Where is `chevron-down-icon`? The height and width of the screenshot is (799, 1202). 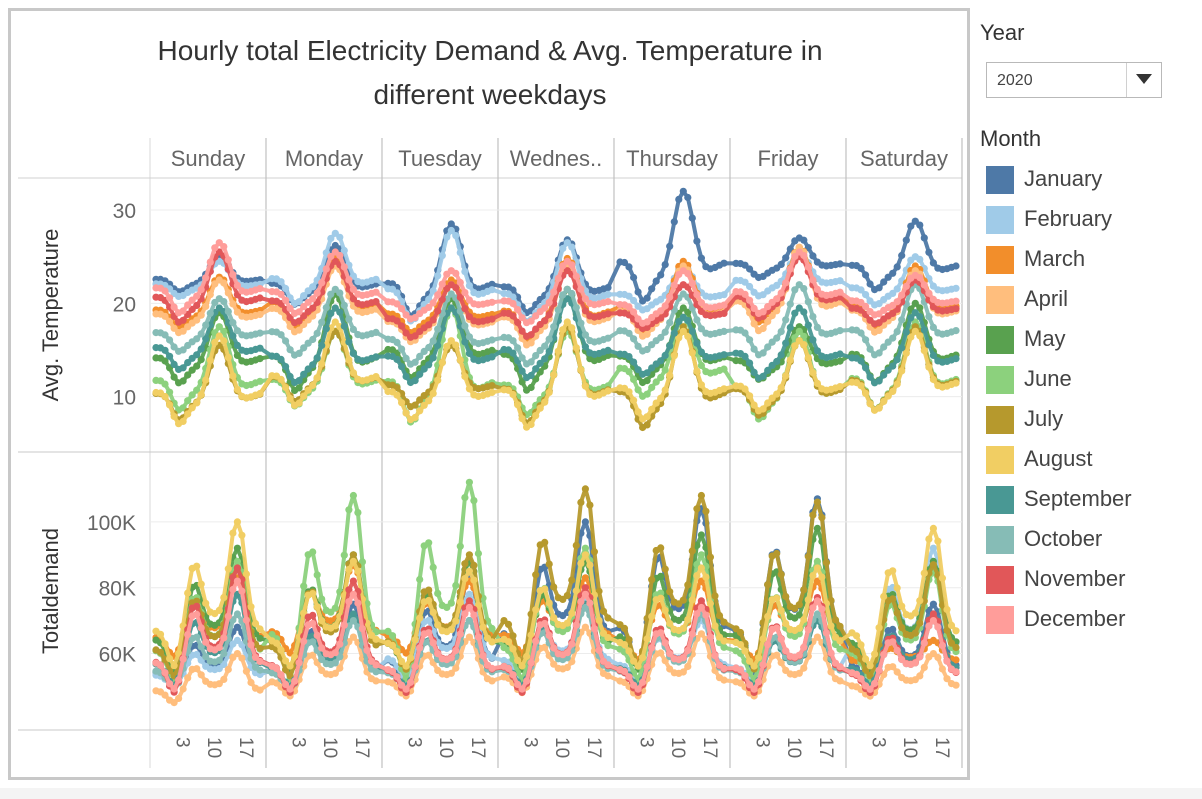 chevron-down-icon is located at coordinates (1144, 79).